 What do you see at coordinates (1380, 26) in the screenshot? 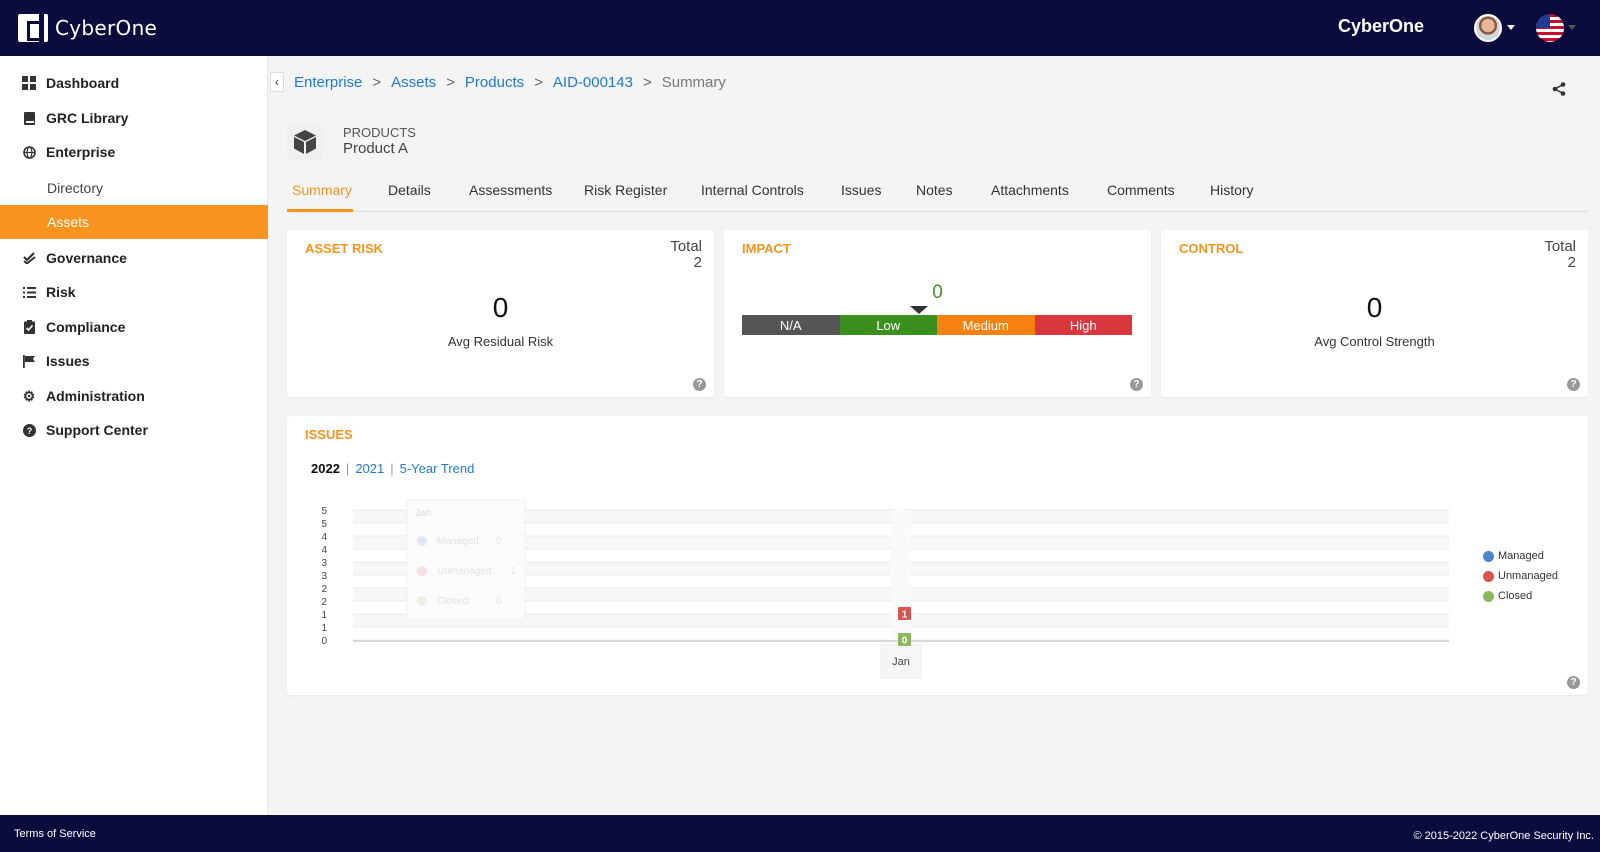
I see `user-name: CyberOne` at bounding box center [1380, 26].